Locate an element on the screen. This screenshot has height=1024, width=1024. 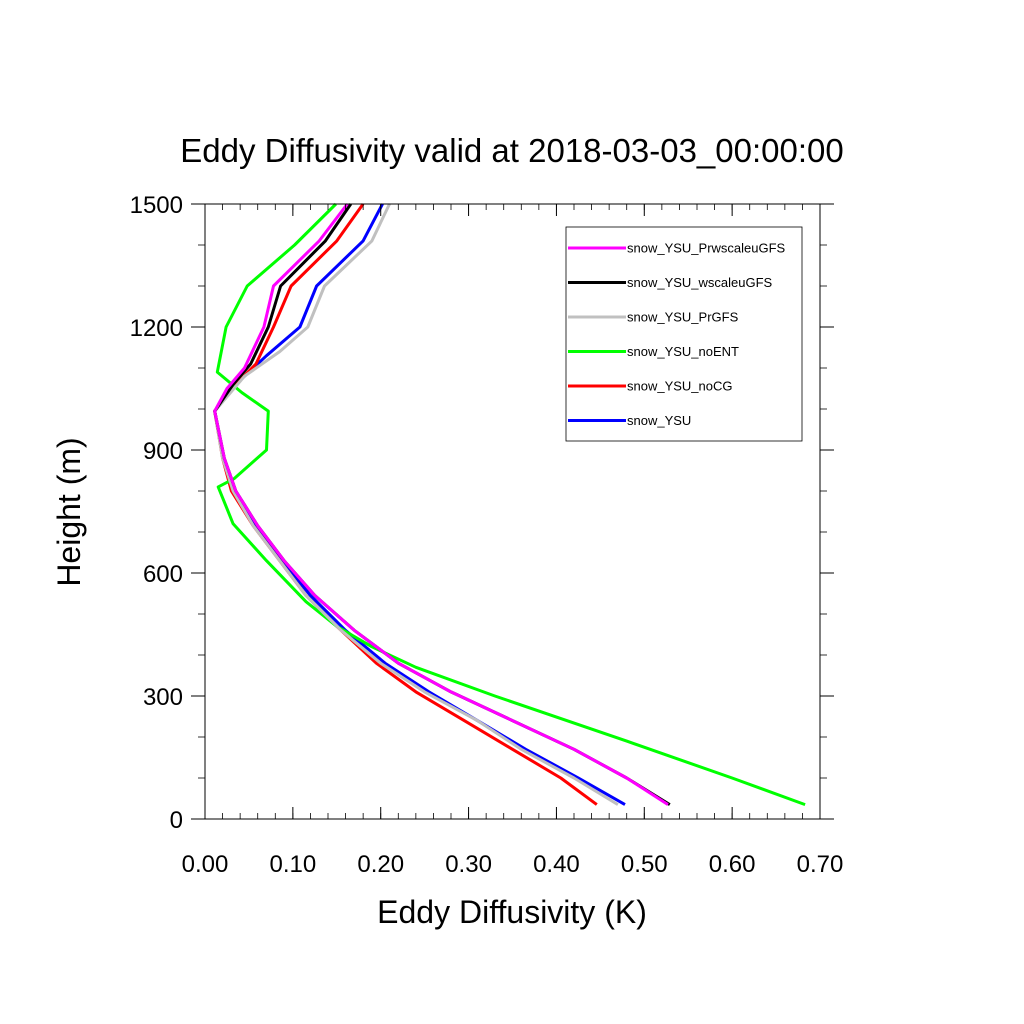
legend-label: snow_YSU_PrwscaleuGFS is located at coordinates (706, 248).